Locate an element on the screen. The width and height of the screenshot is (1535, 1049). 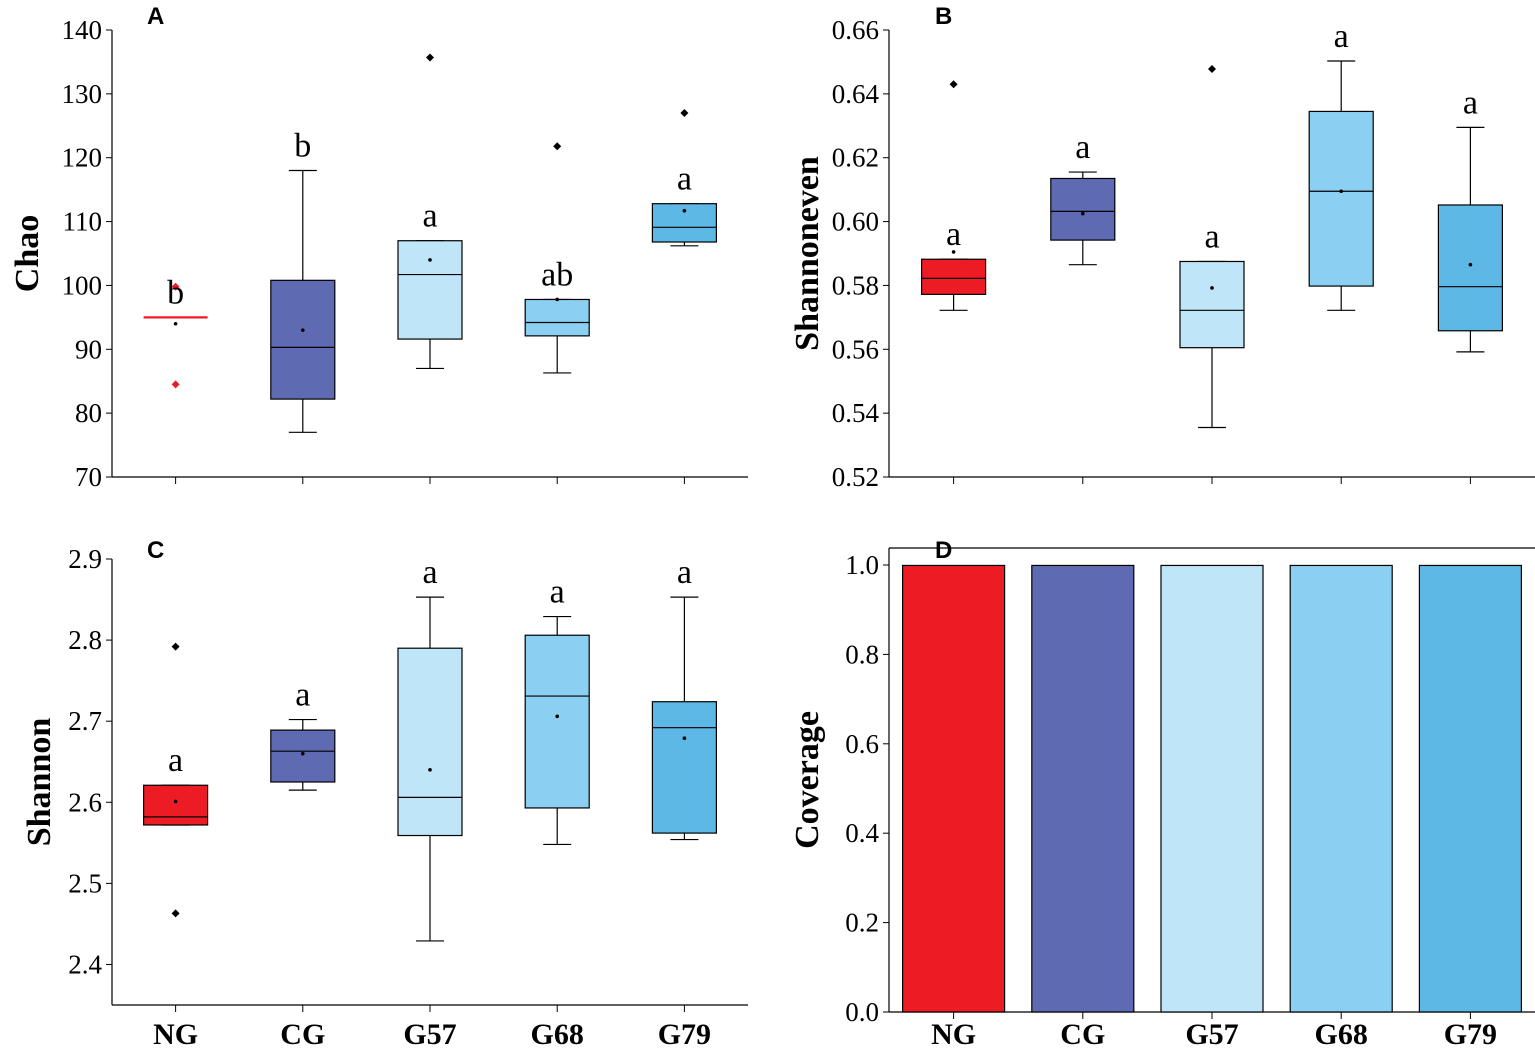
y-axis-title: Chao is located at coordinates (27, 253).